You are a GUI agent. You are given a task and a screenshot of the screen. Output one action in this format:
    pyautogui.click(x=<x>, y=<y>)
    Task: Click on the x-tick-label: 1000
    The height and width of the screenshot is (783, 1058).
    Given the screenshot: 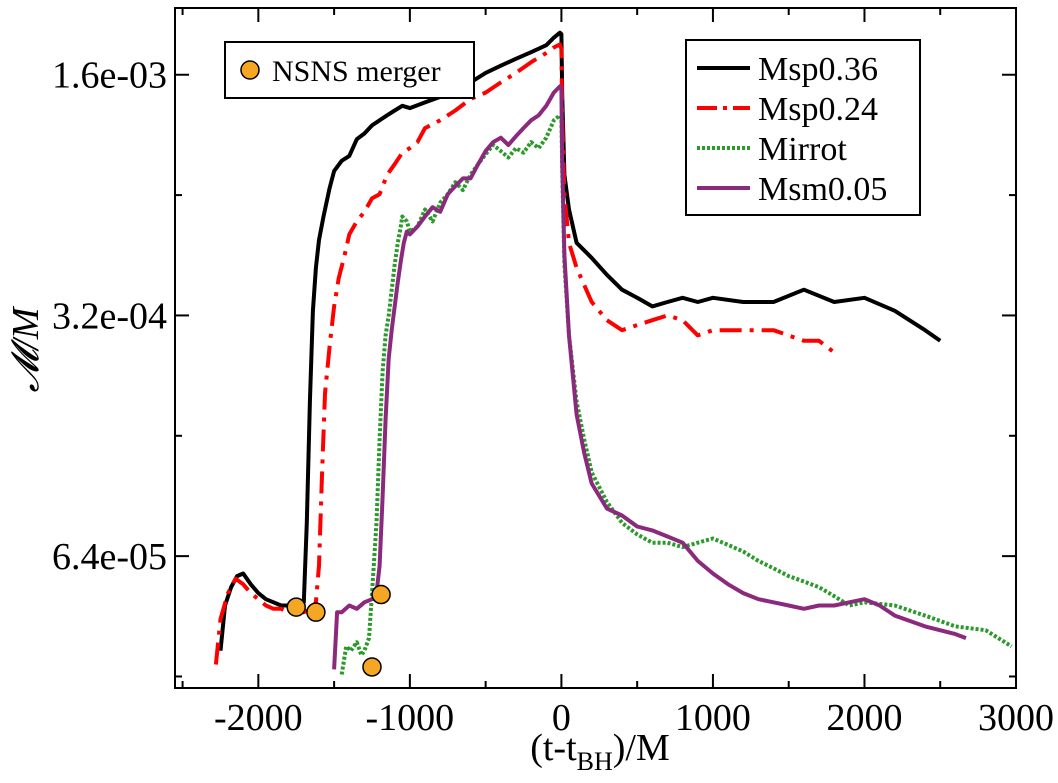 What is the action you would take?
    pyautogui.click(x=713, y=718)
    